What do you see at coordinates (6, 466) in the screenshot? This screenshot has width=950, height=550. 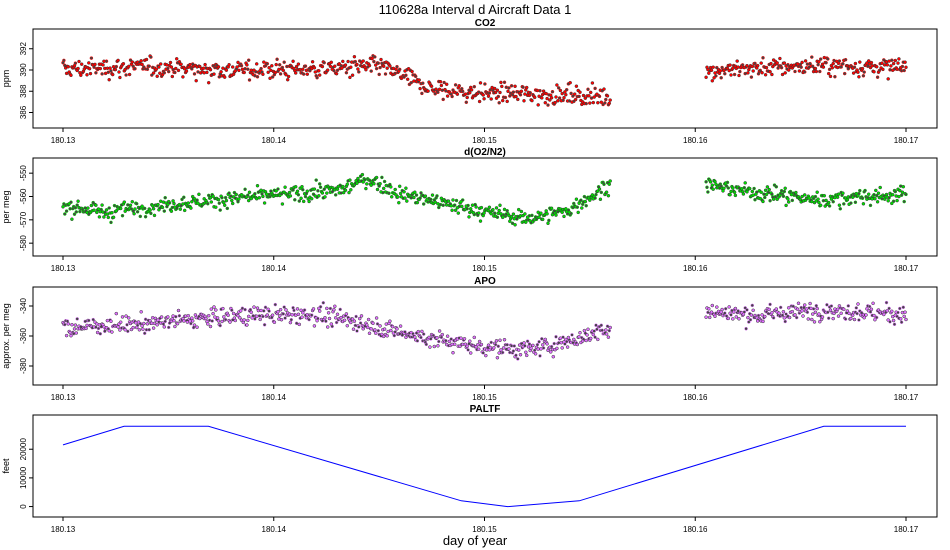 I see `y-axis-label: feet` at bounding box center [6, 466].